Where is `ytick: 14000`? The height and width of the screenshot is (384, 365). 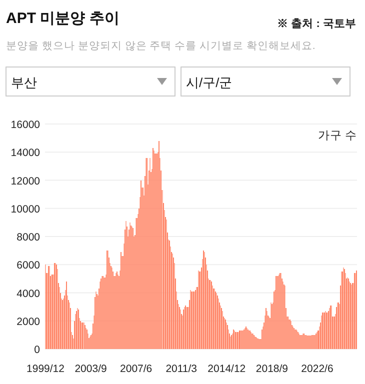
ytick: 14000 is located at coordinates (25, 153).